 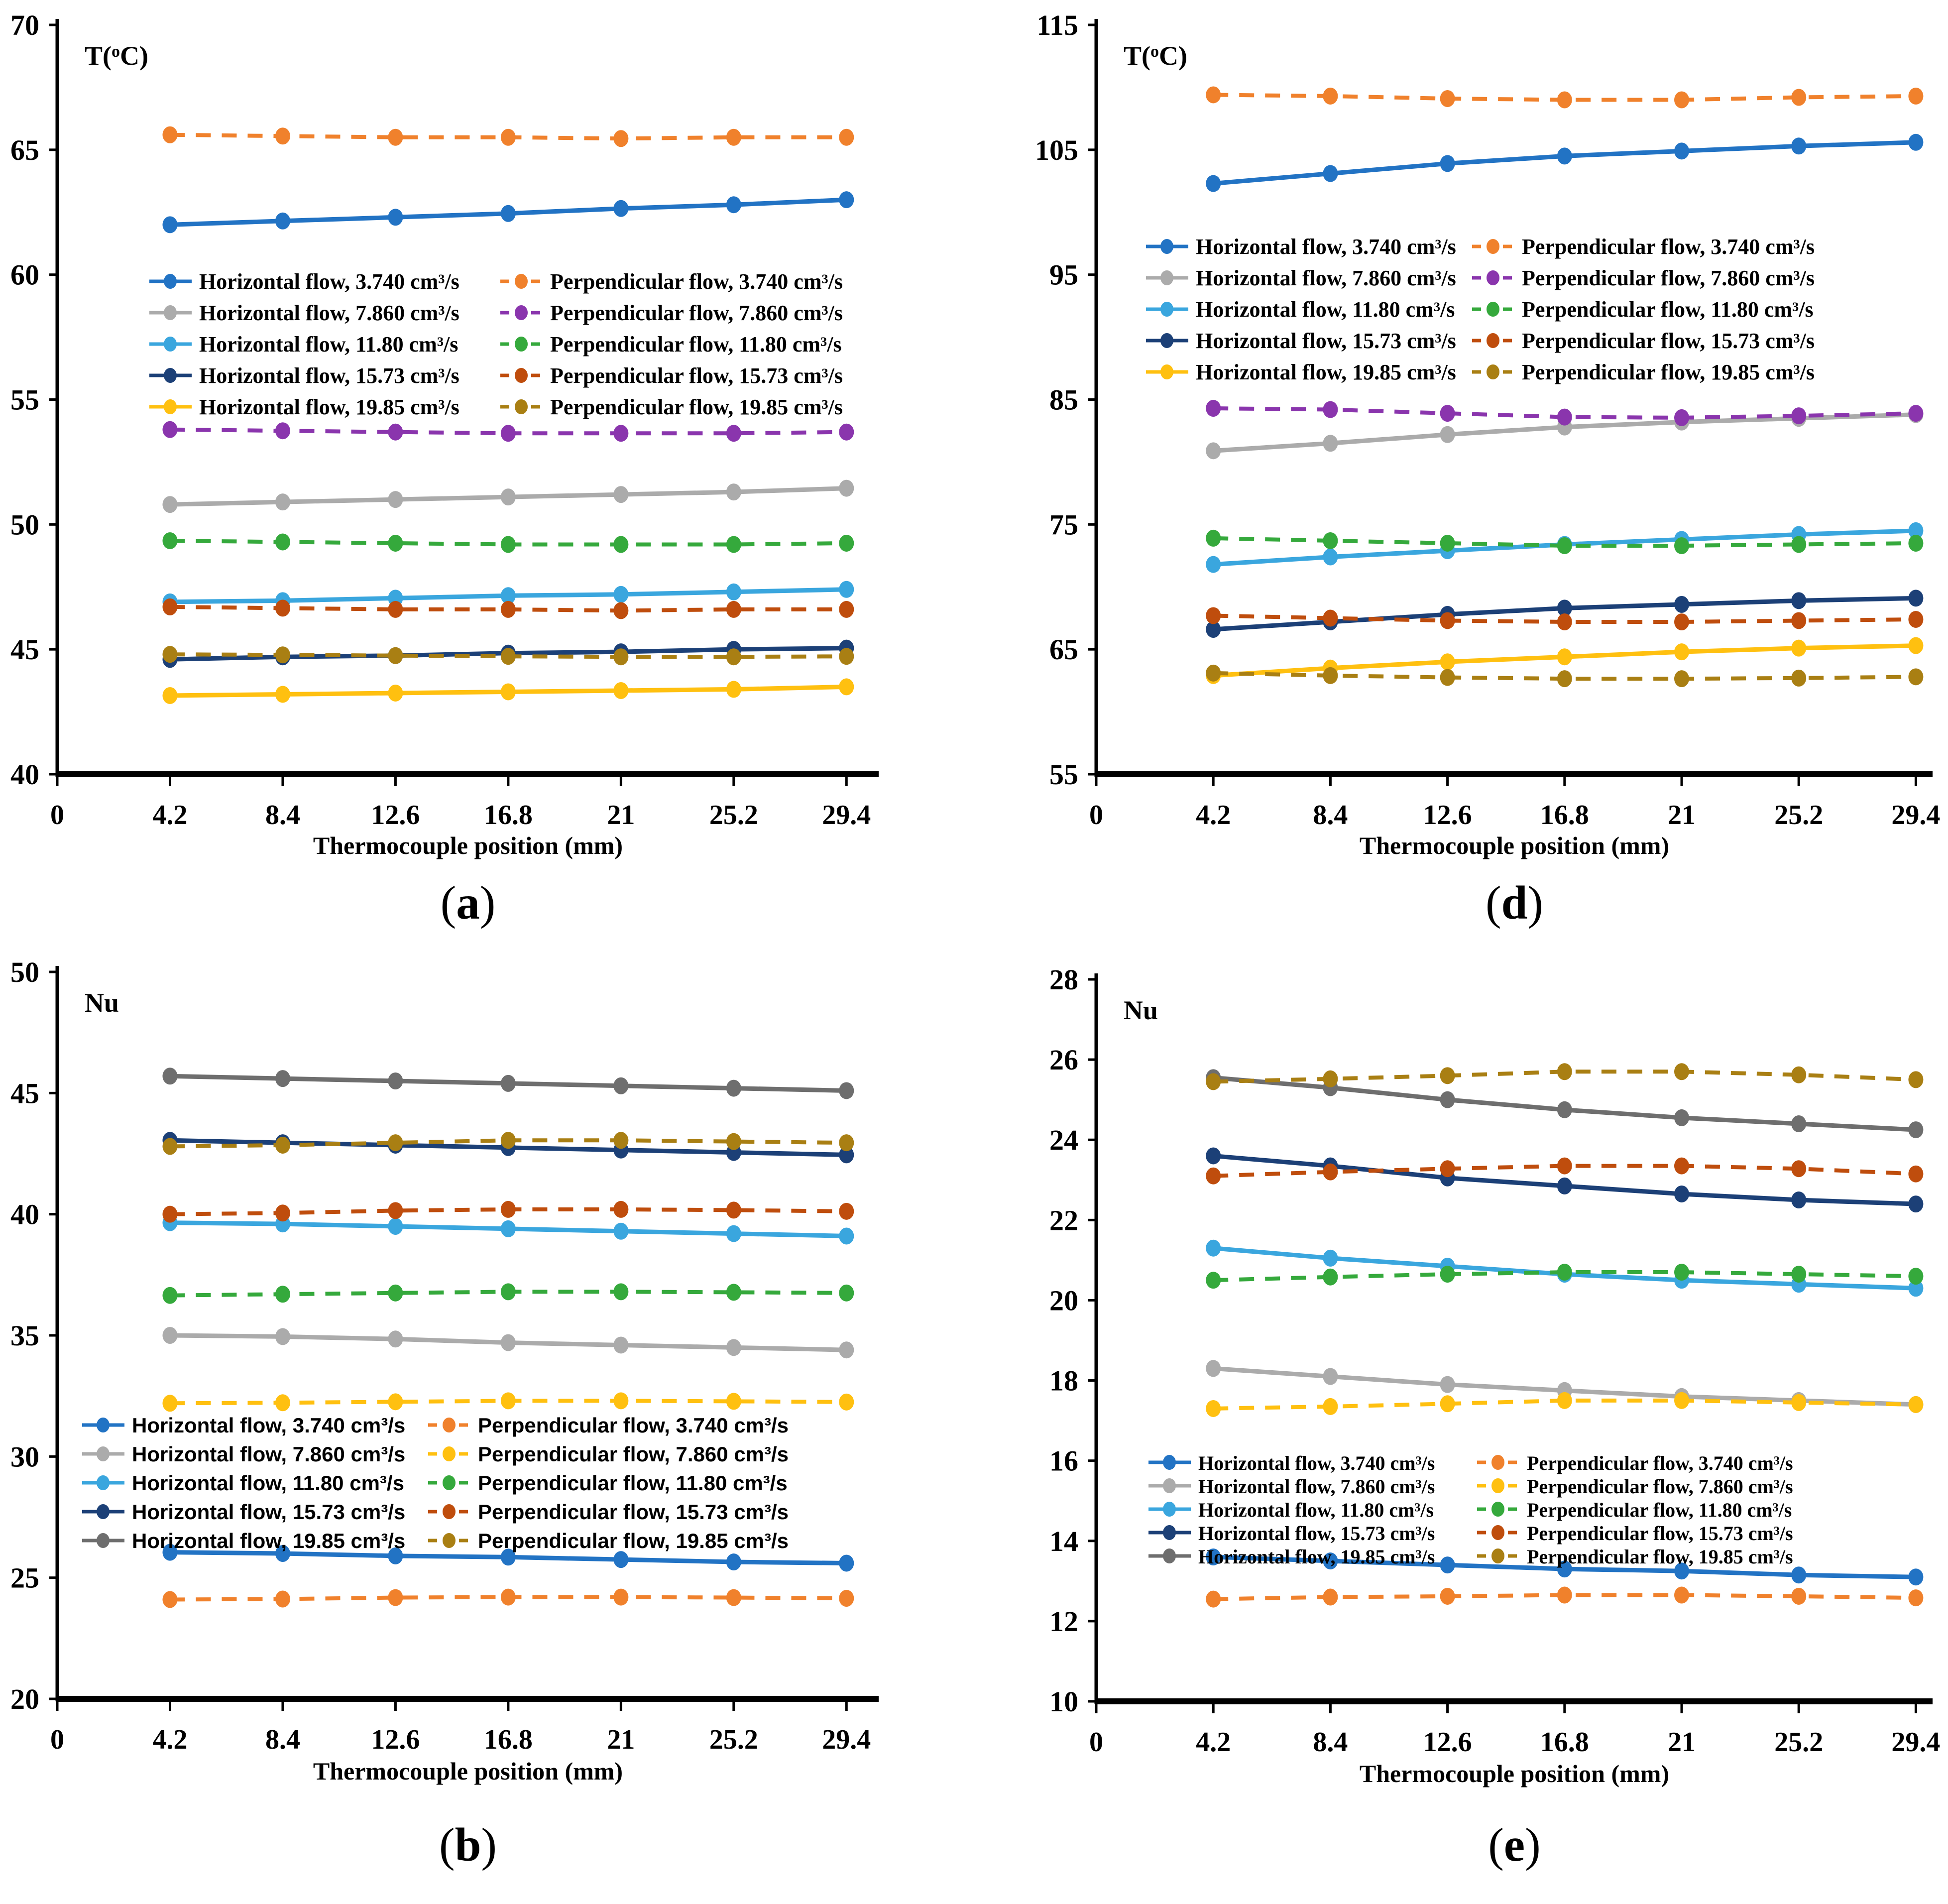 What do you see at coordinates (1316, 1486) in the screenshot?
I see `legend-label: Horizontal flow, 7.860 cm³/s` at bounding box center [1316, 1486].